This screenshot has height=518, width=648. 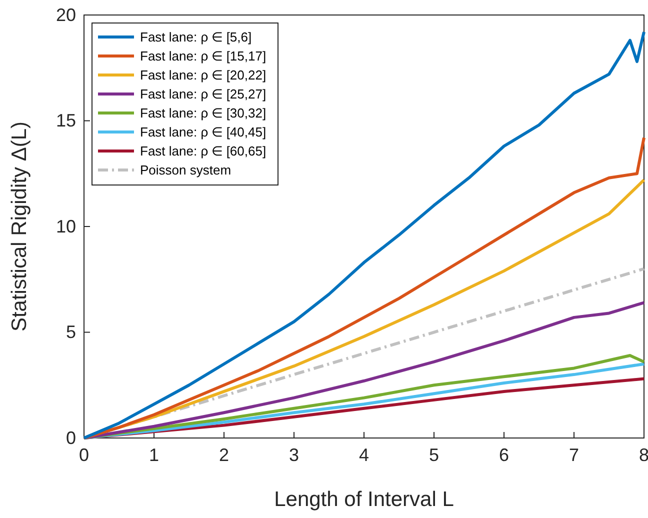 I want to click on x-tick-label: 8, so click(x=643, y=454).